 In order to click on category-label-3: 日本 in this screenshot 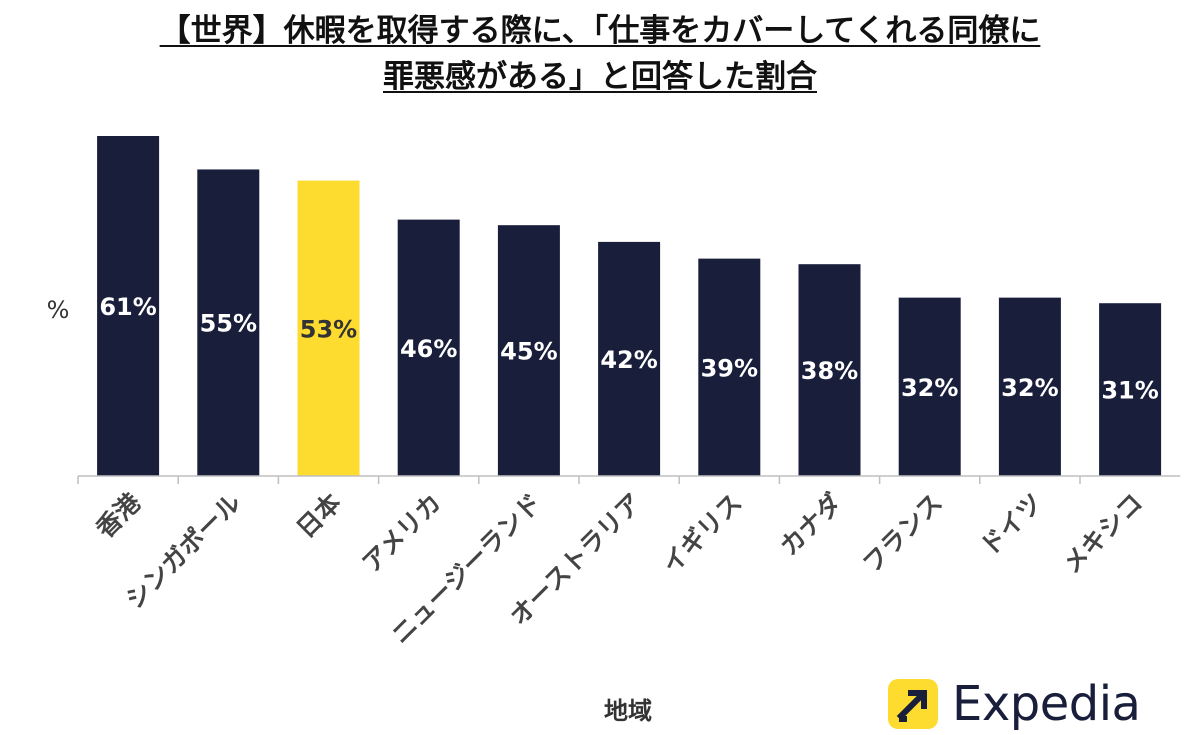, I will do `click(319, 516)`.